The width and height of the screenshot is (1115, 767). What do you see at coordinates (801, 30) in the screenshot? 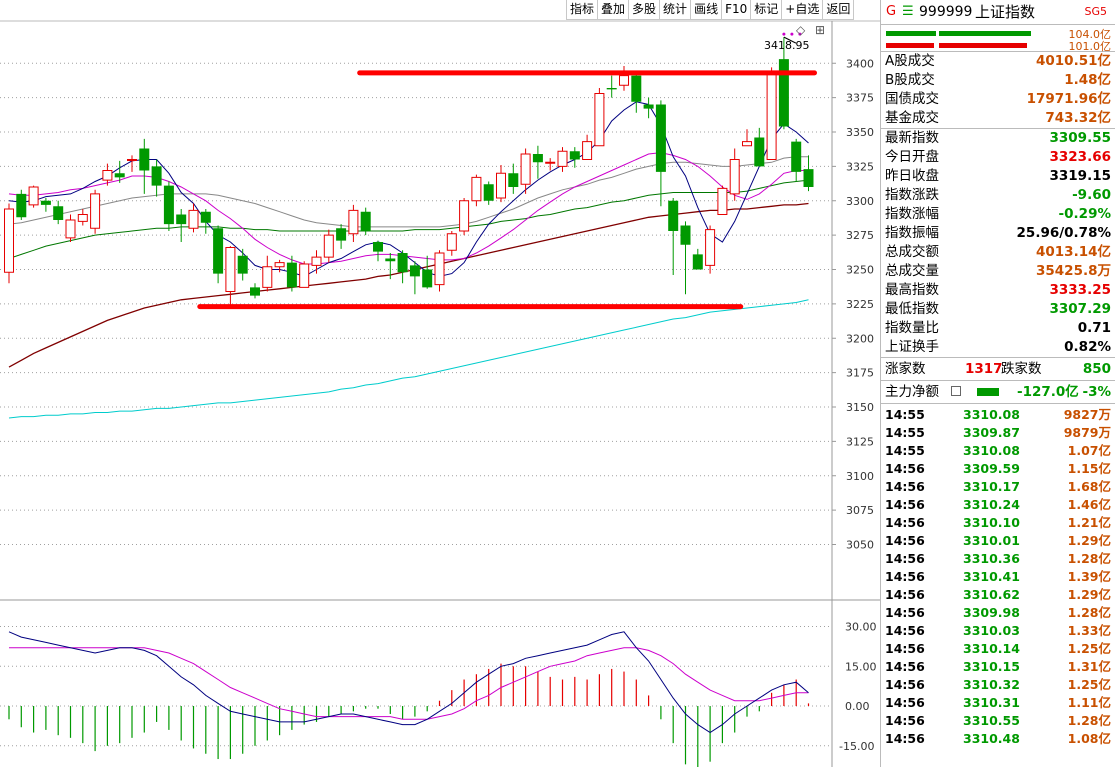
I see `diamond-marker-icon: ◇` at bounding box center [801, 30].